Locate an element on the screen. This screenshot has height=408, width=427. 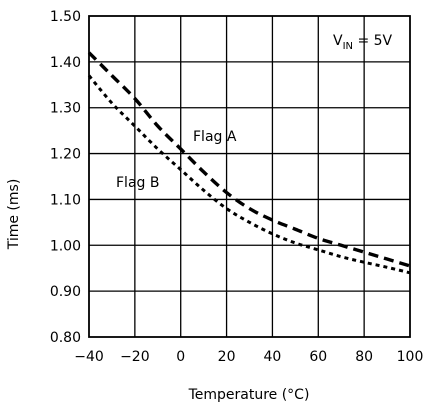
x-tick-label: 60 is located at coordinates (318, 357).